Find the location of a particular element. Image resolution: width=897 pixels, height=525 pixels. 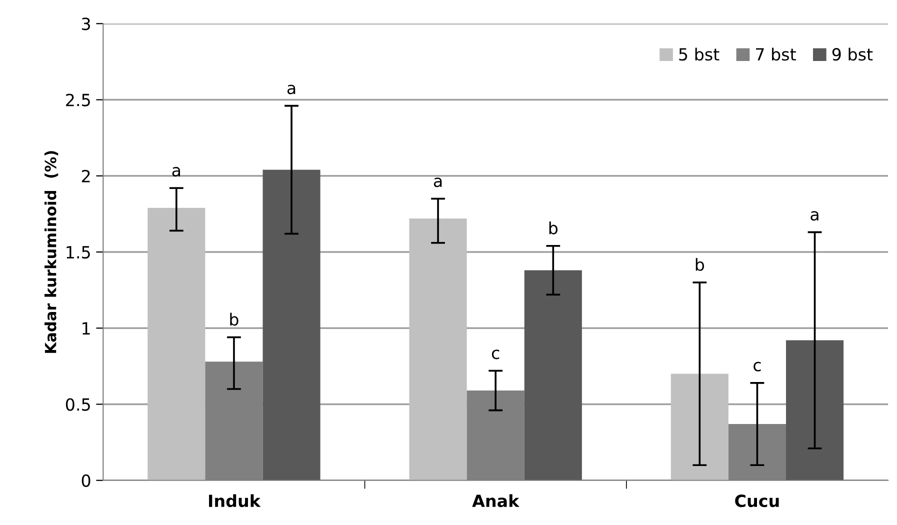

y-tick-label: 0.5 is located at coordinates (78, 404).